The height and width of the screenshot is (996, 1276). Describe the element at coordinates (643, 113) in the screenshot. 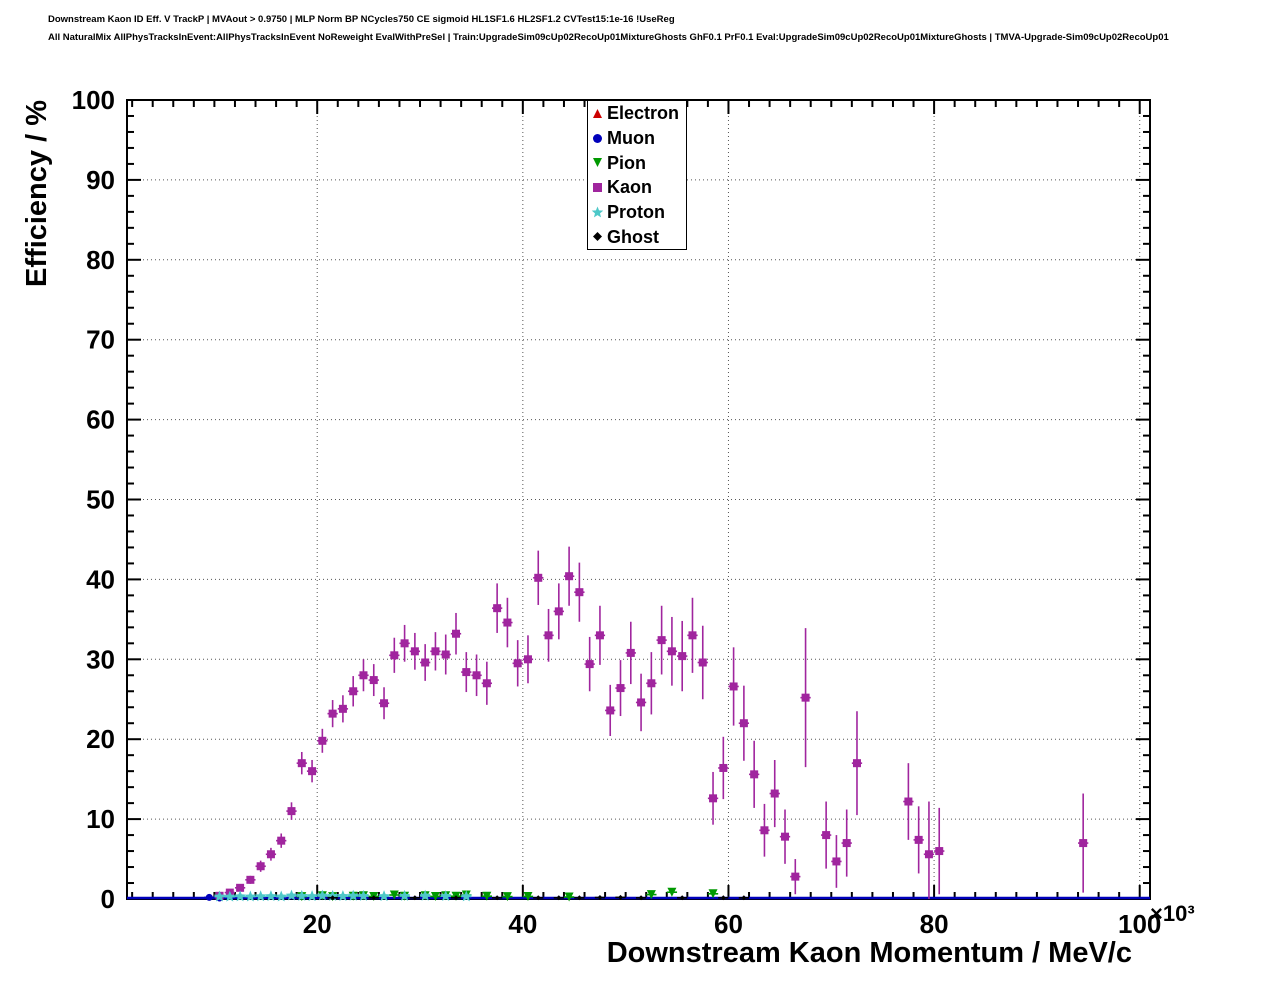

I see `legend-label-electron: Electron` at that location.